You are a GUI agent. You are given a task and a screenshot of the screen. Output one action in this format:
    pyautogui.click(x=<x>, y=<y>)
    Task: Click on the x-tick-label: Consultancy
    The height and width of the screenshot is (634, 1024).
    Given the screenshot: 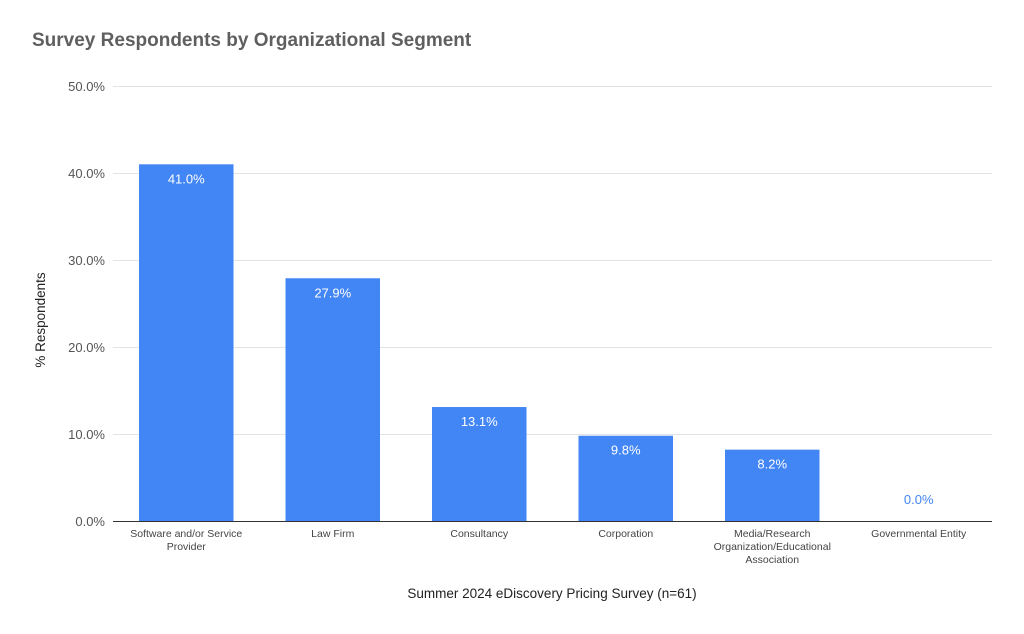 What is the action you would take?
    pyautogui.click(x=479, y=534)
    